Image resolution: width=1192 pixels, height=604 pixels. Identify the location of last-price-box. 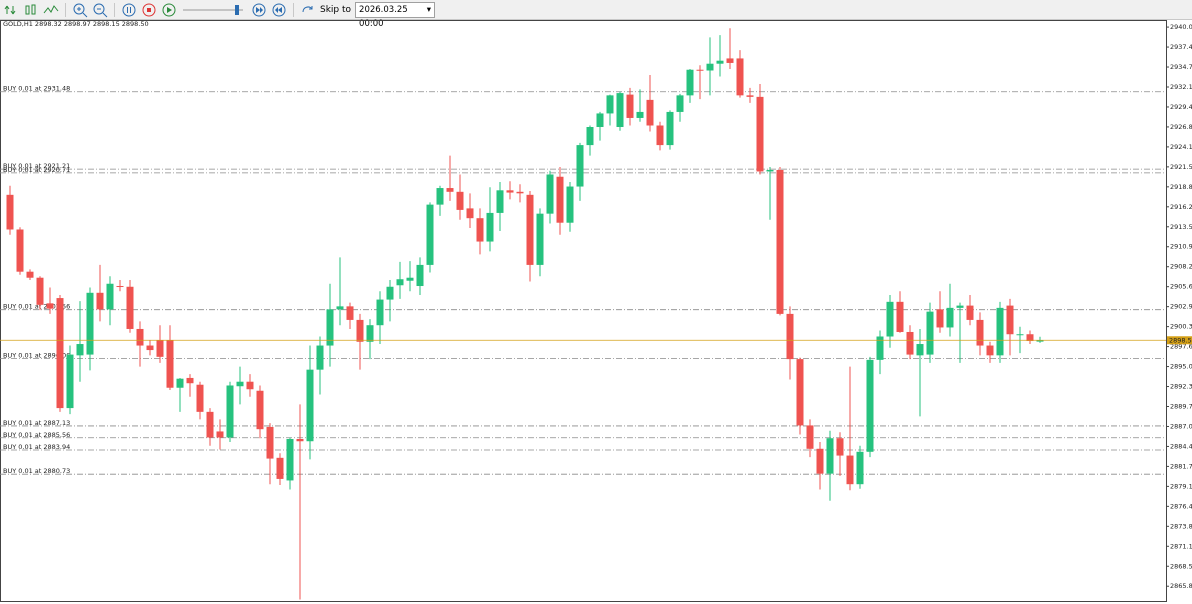
(1179, 340).